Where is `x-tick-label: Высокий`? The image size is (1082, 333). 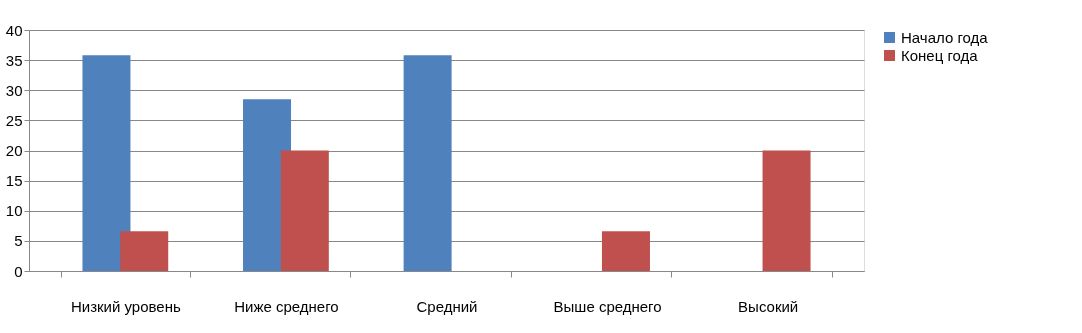 x-tick-label: Высокий is located at coordinates (768, 306).